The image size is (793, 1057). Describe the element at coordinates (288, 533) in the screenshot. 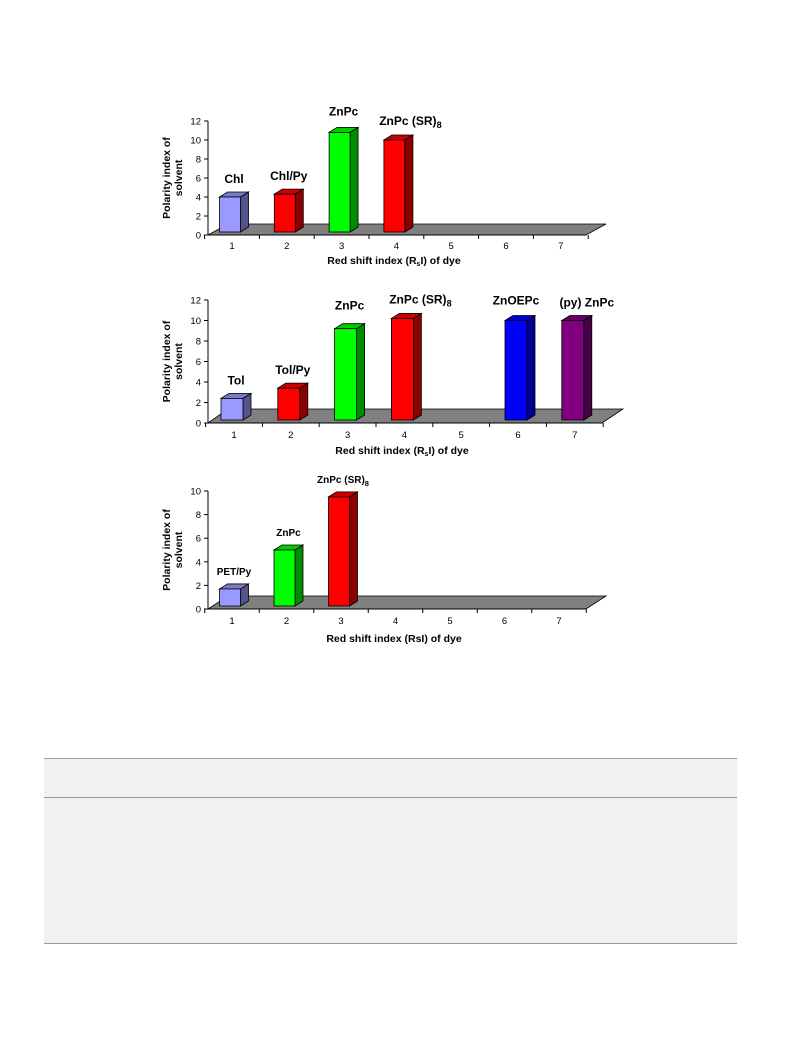

I see `bar-label-2: ZnPc` at that location.